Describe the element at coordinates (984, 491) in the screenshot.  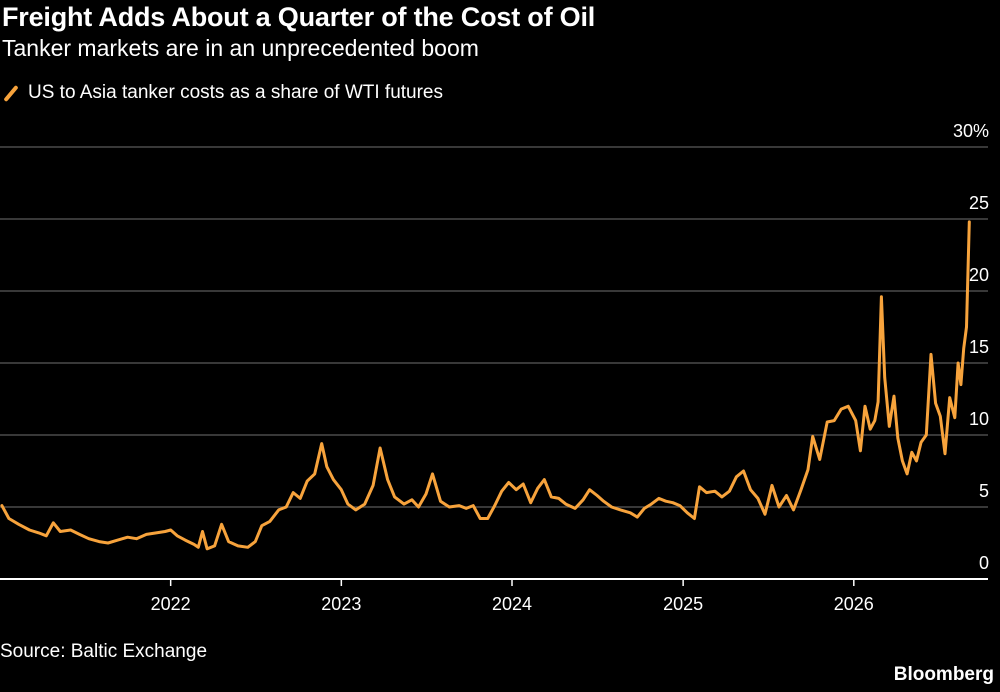
I see `y-tick-label: 5` at that location.